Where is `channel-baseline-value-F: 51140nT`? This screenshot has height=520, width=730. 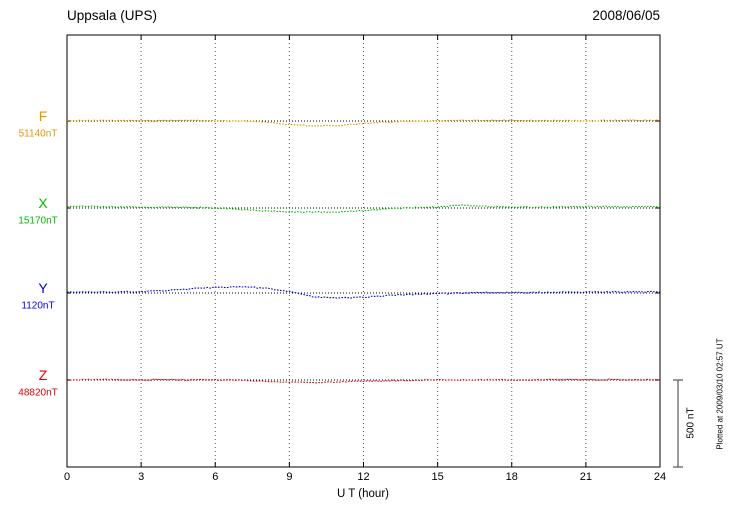 channel-baseline-value-F: 51140nT is located at coordinates (38, 134).